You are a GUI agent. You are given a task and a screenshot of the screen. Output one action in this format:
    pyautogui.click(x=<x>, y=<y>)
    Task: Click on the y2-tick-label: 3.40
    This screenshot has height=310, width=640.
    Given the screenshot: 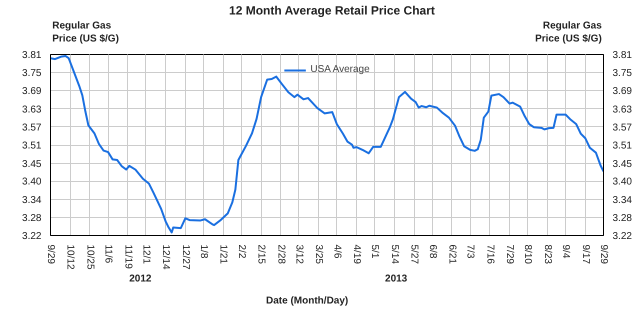 What is the action you would take?
    pyautogui.click(x=622, y=182)
    